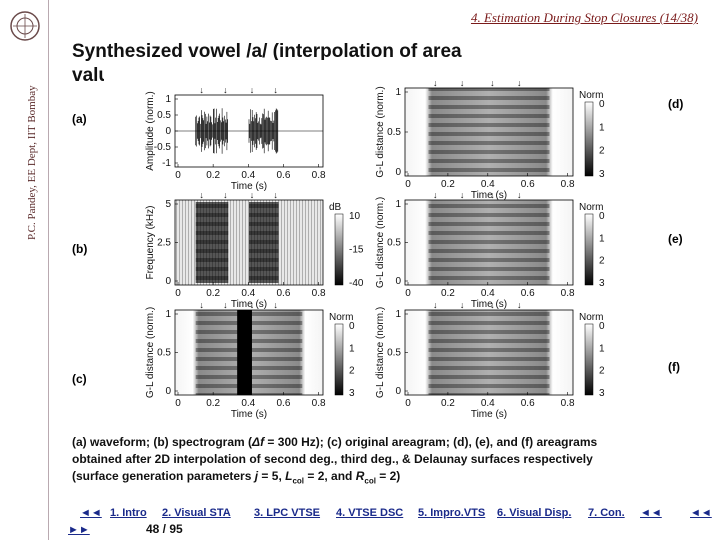  Describe the element at coordinates (150, 130) in the screenshot. I see `y-axis-label: Amplitude (norm.)` at that location.